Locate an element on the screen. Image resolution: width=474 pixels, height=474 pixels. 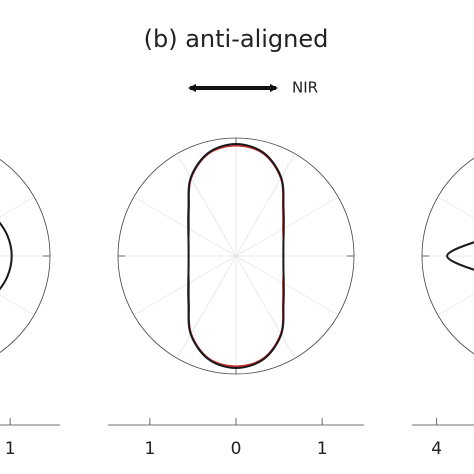
annotation: NIR is located at coordinates (305, 88).